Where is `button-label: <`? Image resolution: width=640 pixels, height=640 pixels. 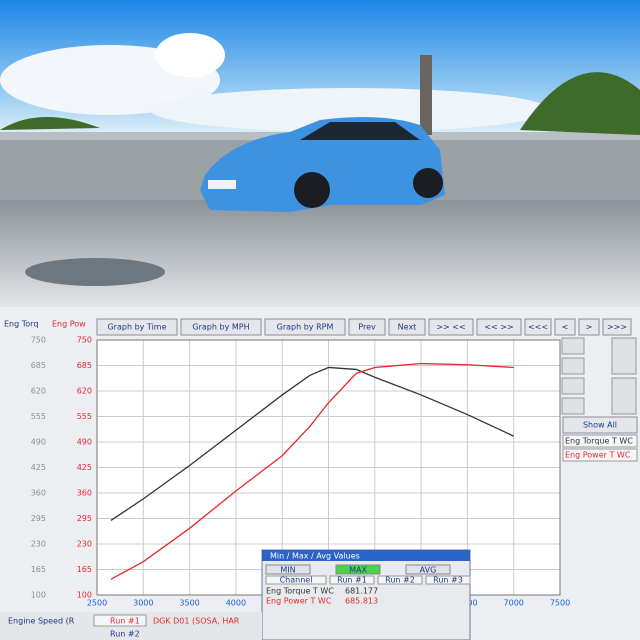
button-label: < is located at coordinates (565, 327).